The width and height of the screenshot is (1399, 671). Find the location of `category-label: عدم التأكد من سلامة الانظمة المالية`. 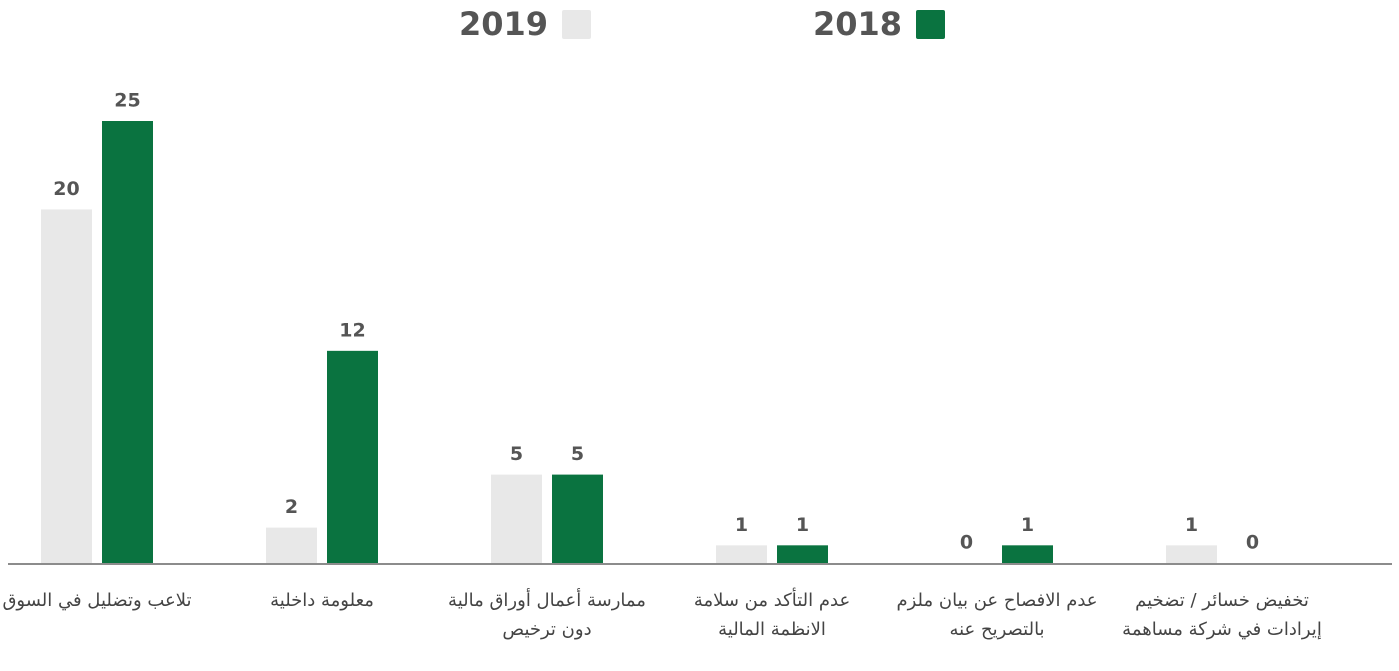

category-label: عدم التأكد من سلامة الانظمة المالية is located at coordinates (772, 615).